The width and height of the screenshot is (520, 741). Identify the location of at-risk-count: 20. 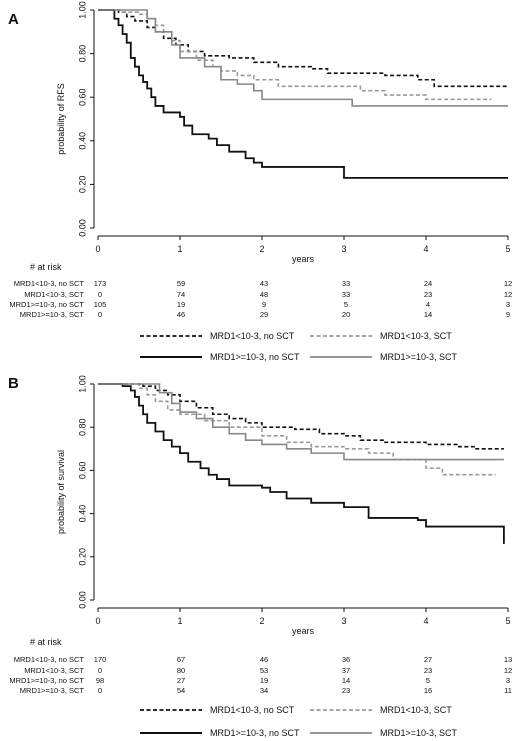
(346, 314).